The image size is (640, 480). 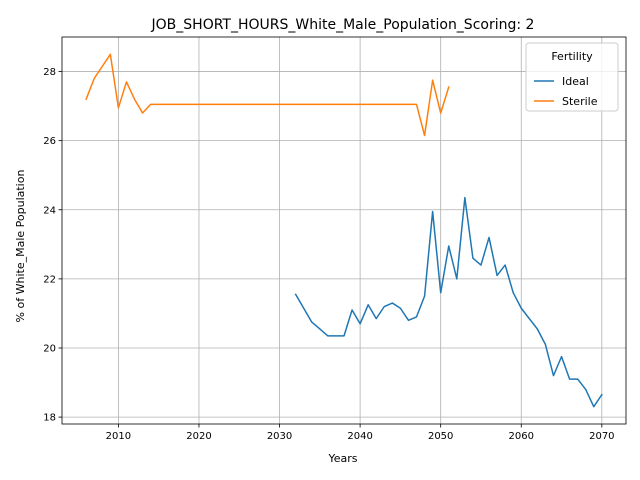 What do you see at coordinates (52, 245) in the screenshot?
I see `y-axis-ticks: 18 20 22 24 26 28` at bounding box center [52, 245].